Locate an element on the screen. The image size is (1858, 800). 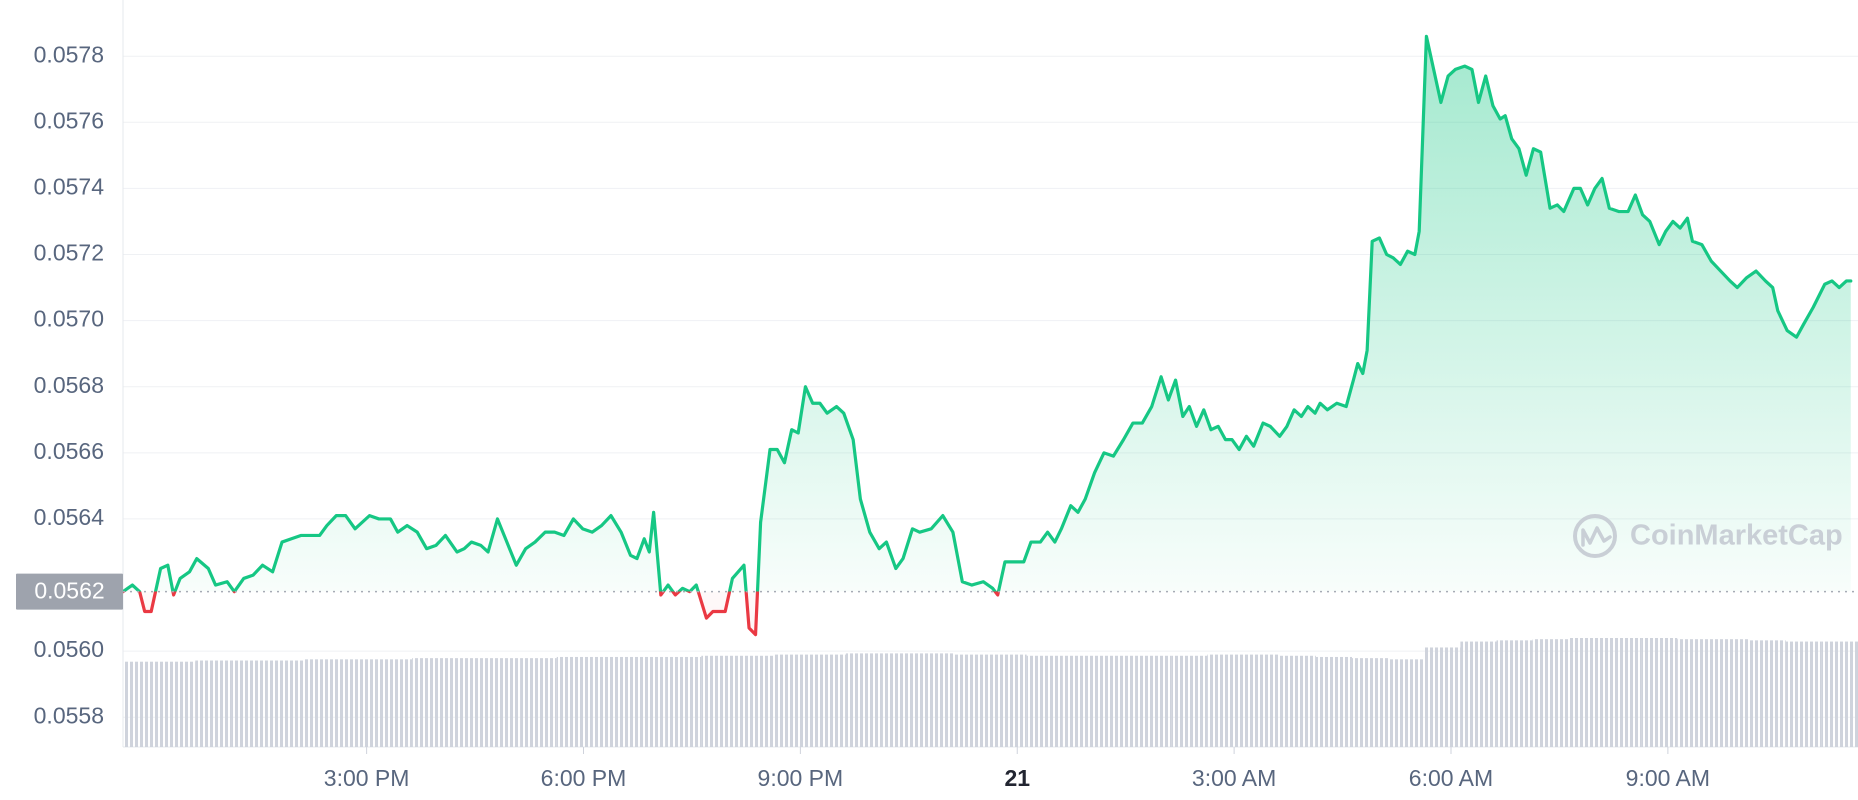
y-tick-label: 0.0560 is located at coordinates (69, 649).